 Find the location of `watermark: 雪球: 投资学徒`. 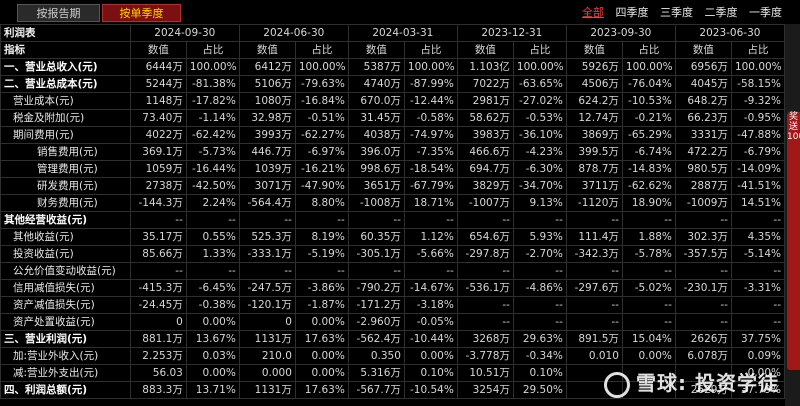

watermark: 雪球: 投资学徒 is located at coordinates (691, 383).